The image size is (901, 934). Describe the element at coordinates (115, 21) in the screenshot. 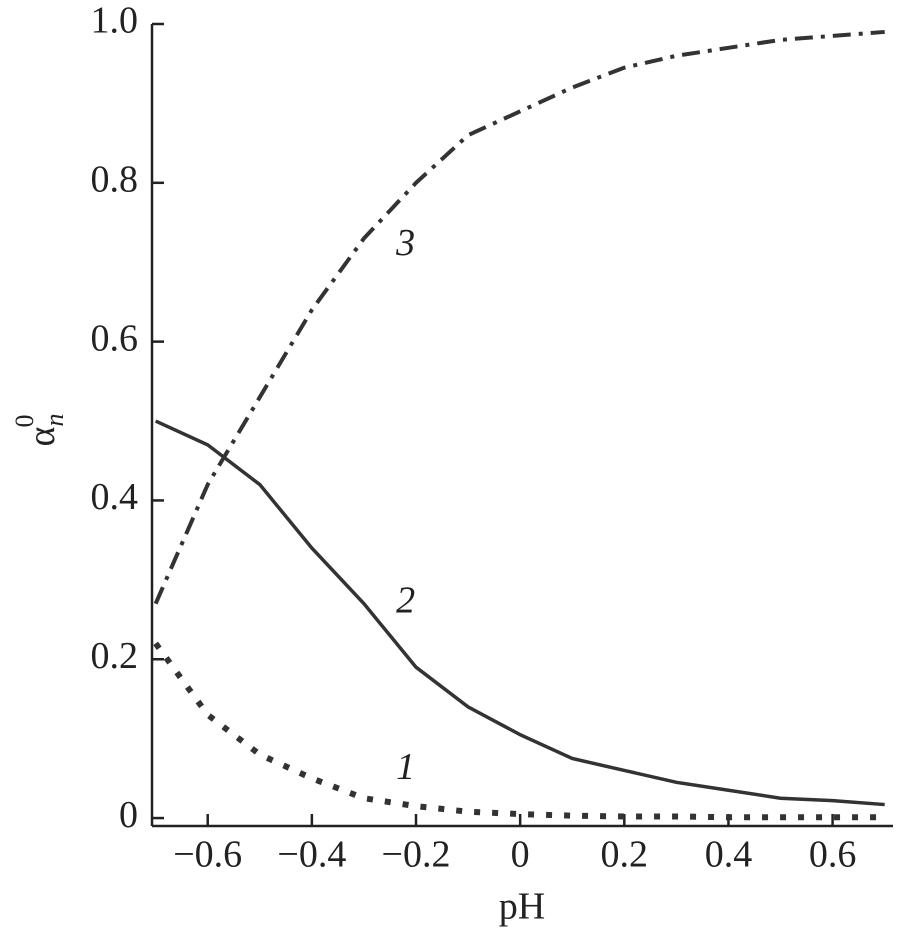

I see `y-tick-label: 1.0` at that location.